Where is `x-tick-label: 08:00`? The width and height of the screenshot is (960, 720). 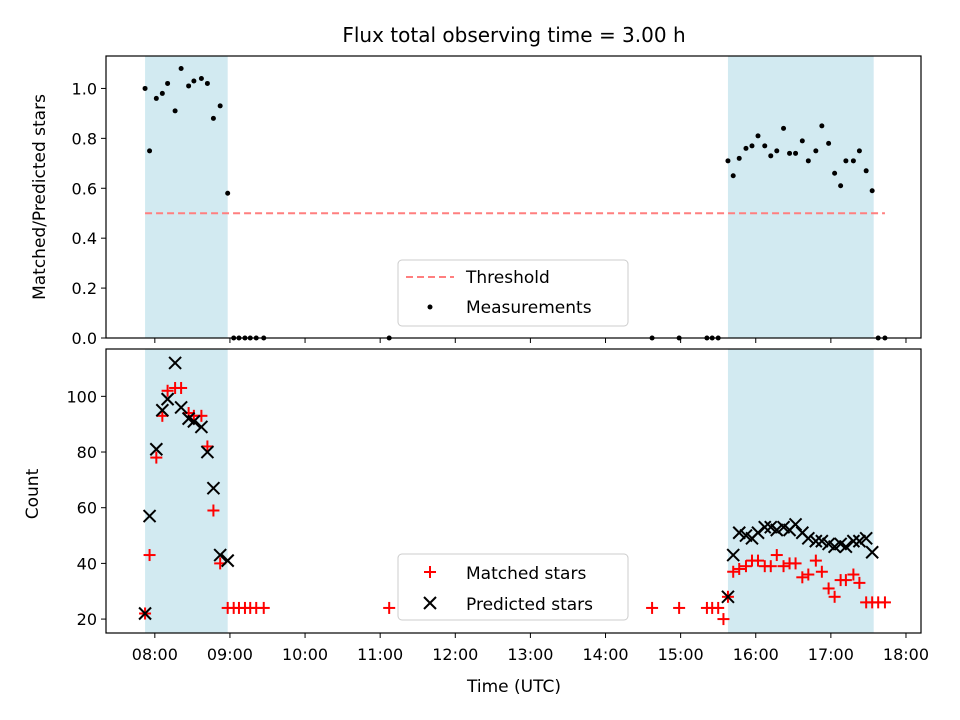 x-tick-label: 08:00 is located at coordinates (155, 654).